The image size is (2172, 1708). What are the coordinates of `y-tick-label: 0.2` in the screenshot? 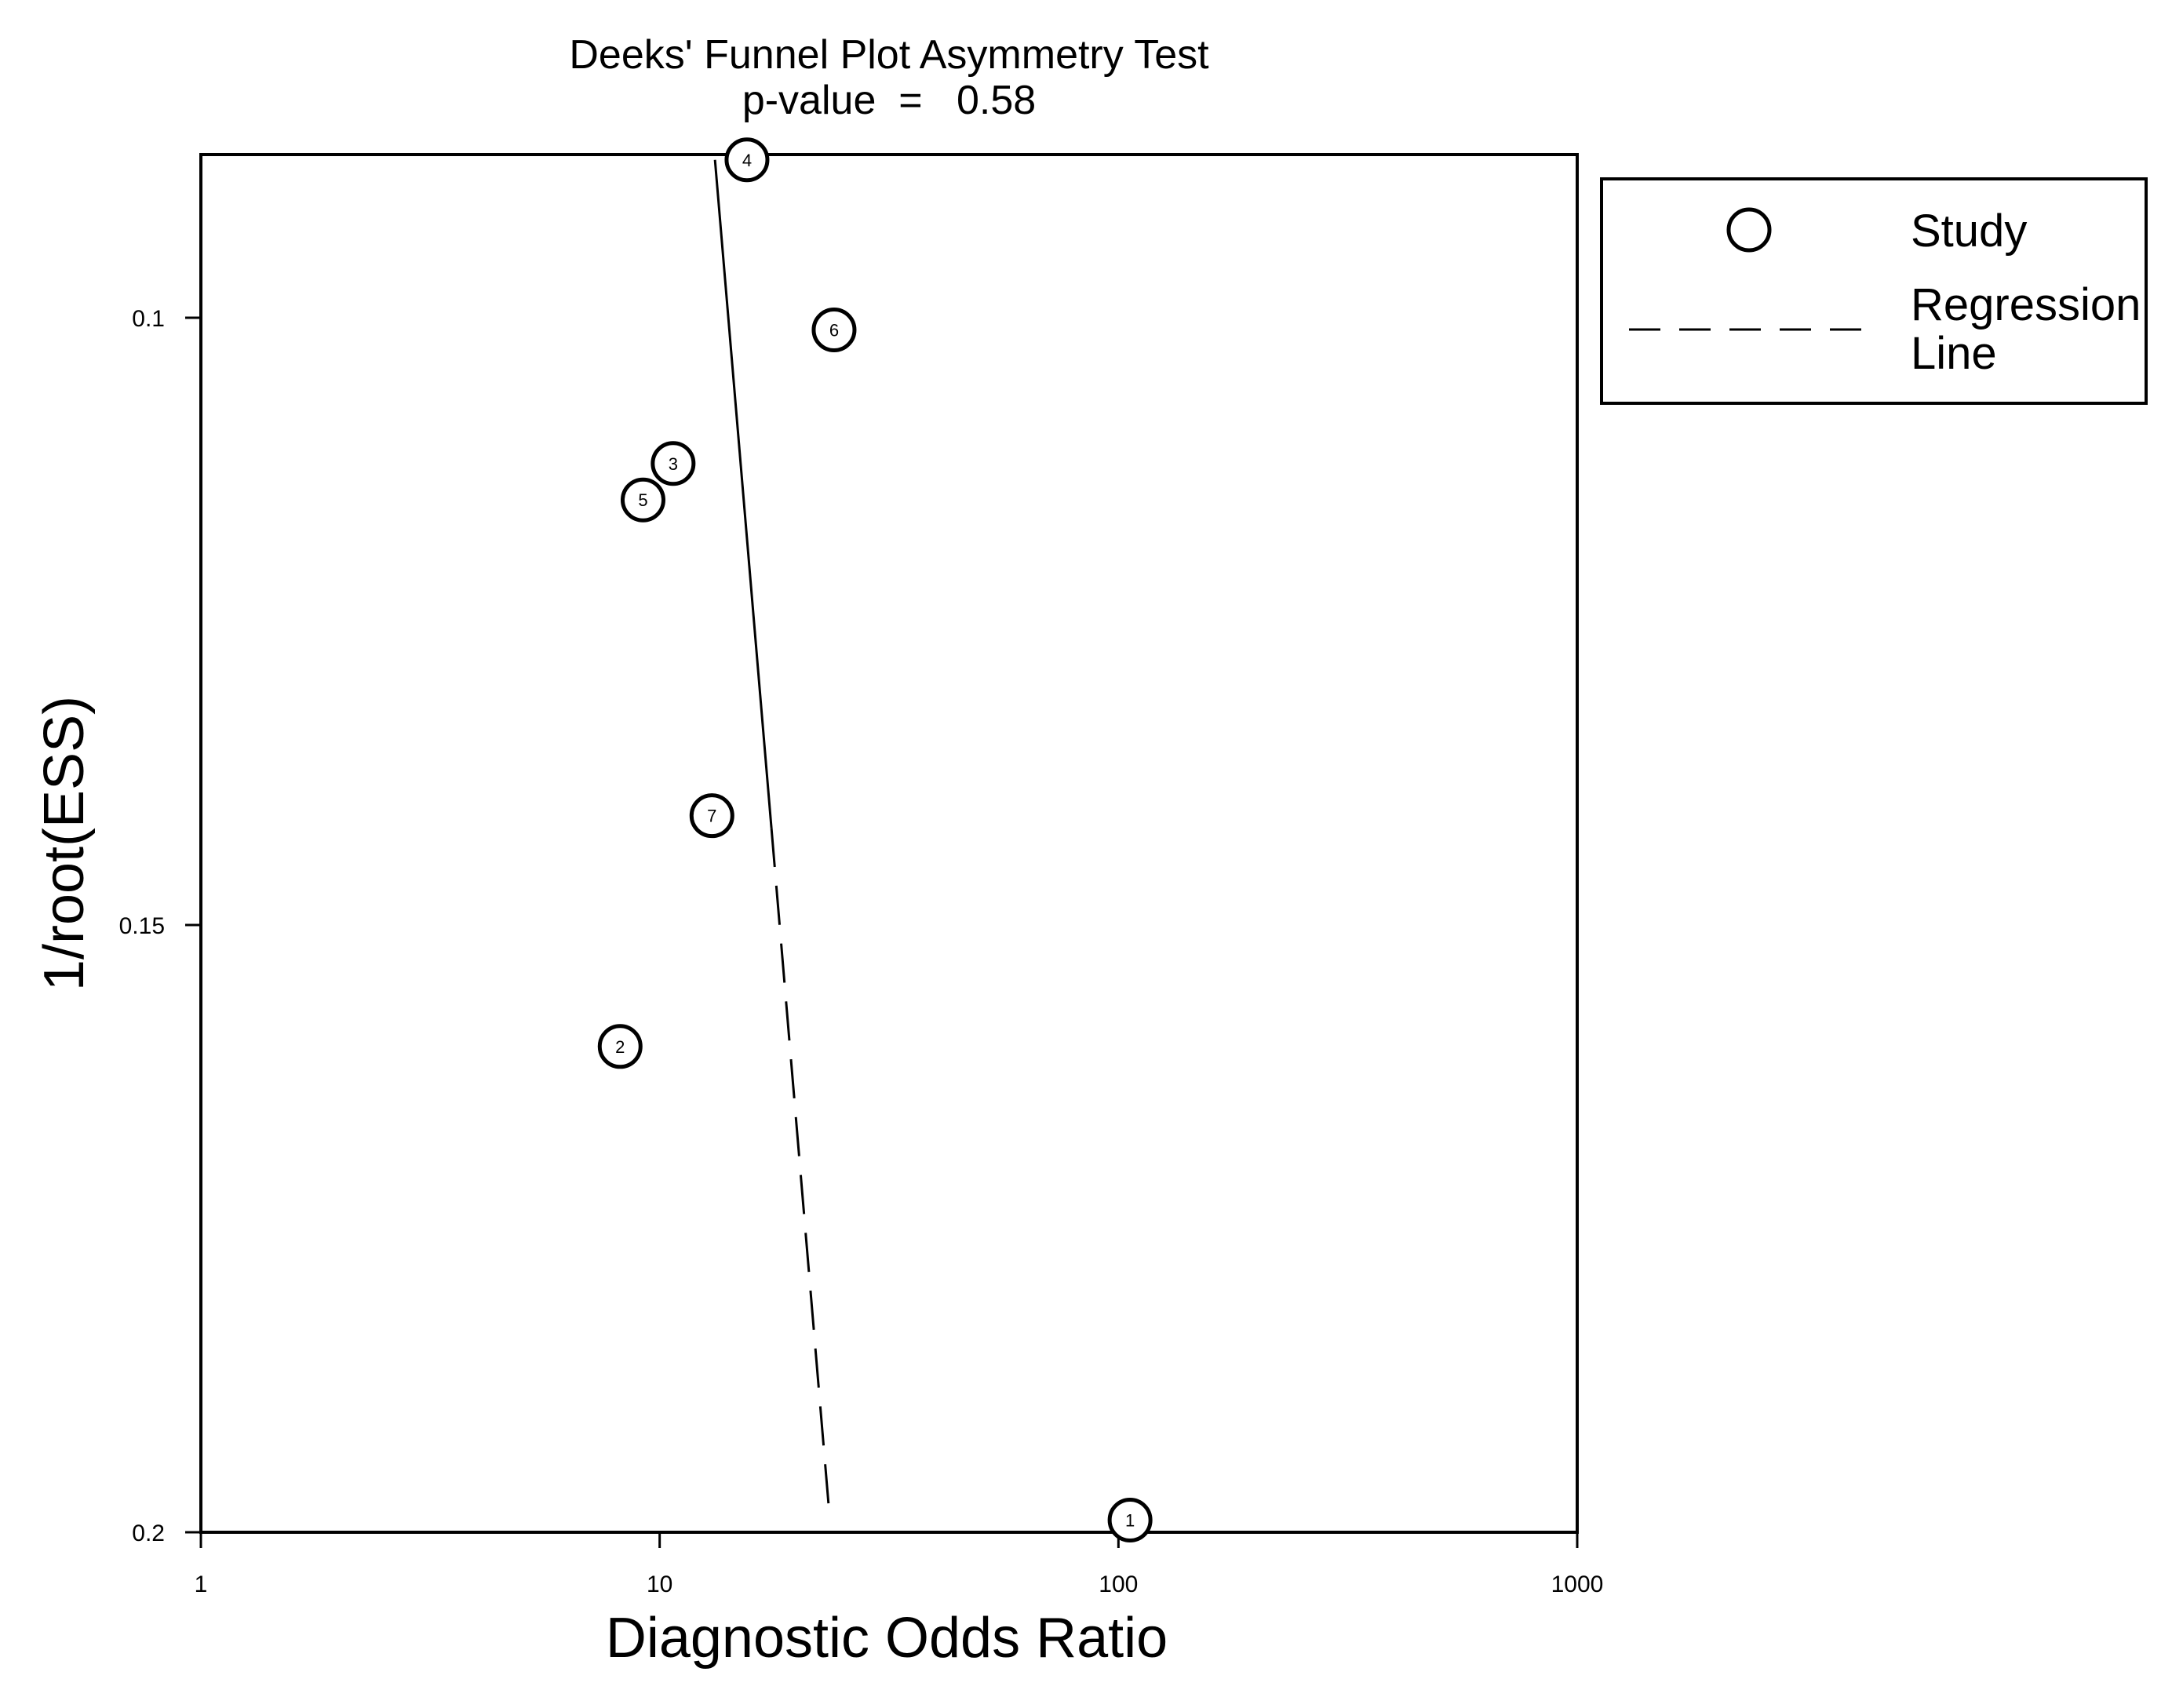 It's located at (148, 1533).